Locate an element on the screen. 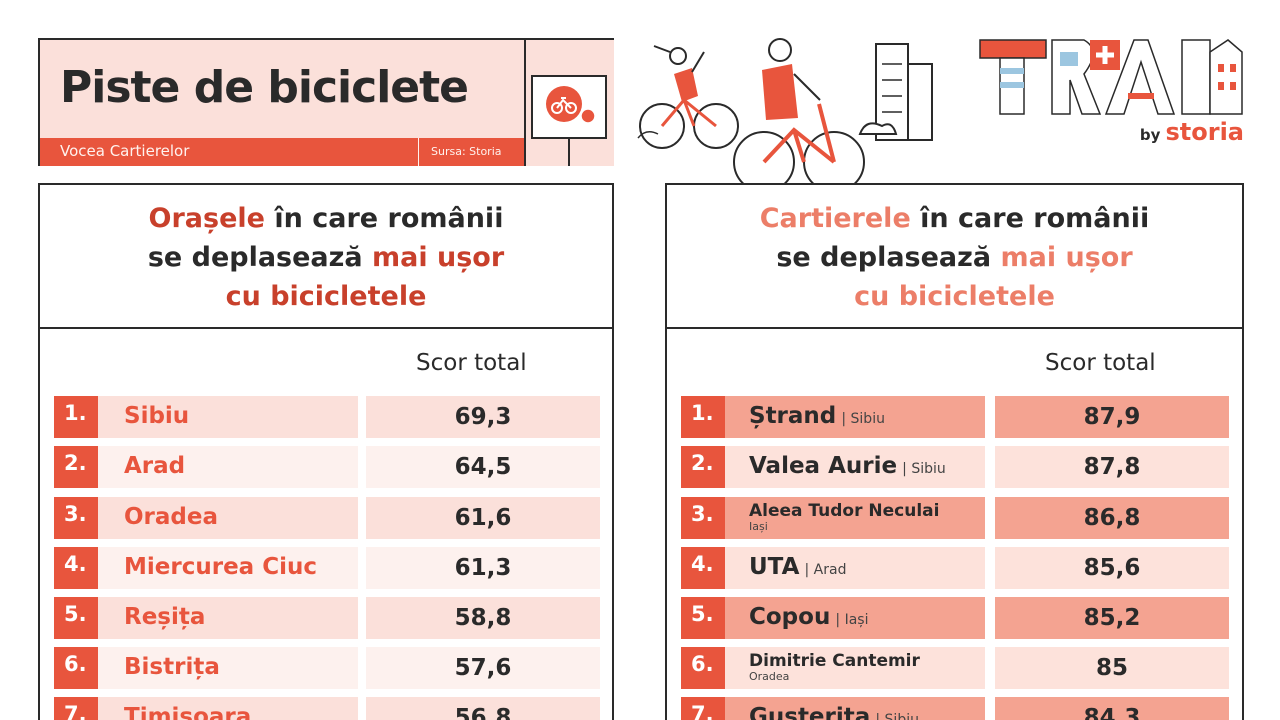 The width and height of the screenshot is (1280, 720). neighborhood-city: | Iași is located at coordinates (852, 620).